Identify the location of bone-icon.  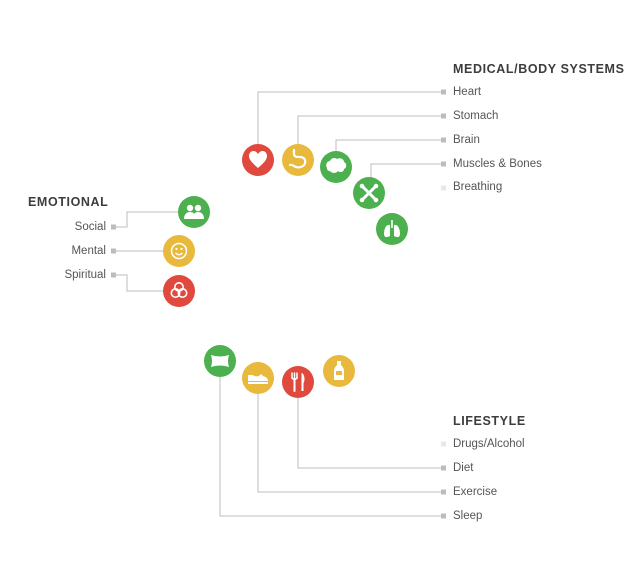
(369, 193).